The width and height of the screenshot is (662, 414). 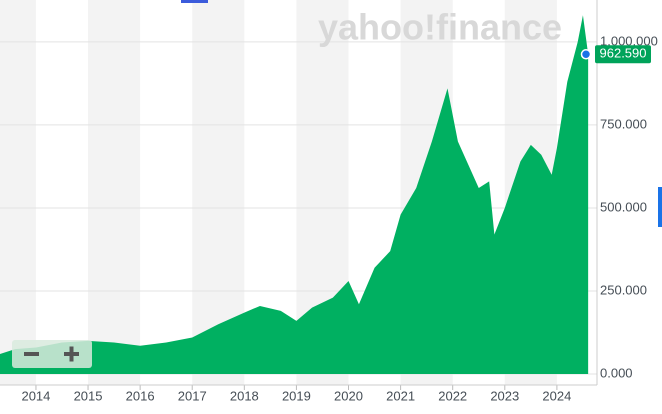 What do you see at coordinates (623, 206) in the screenshot?
I see `y-tick-label: 500.000` at bounding box center [623, 206].